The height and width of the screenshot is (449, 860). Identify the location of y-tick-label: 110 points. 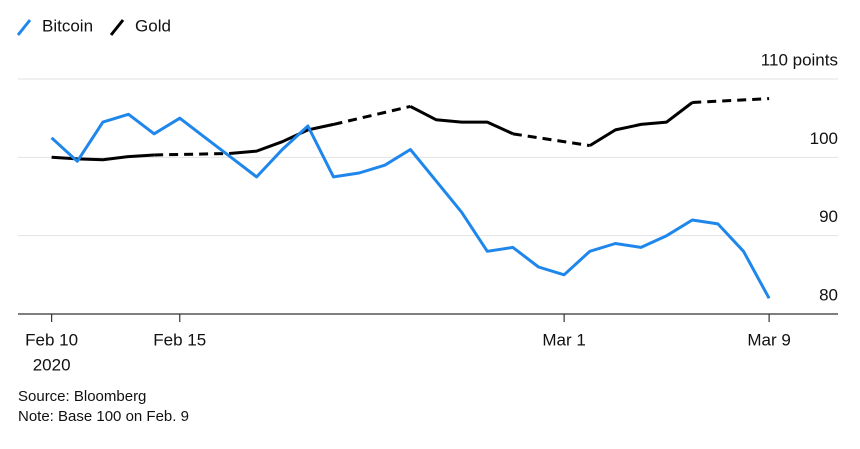
(799, 59).